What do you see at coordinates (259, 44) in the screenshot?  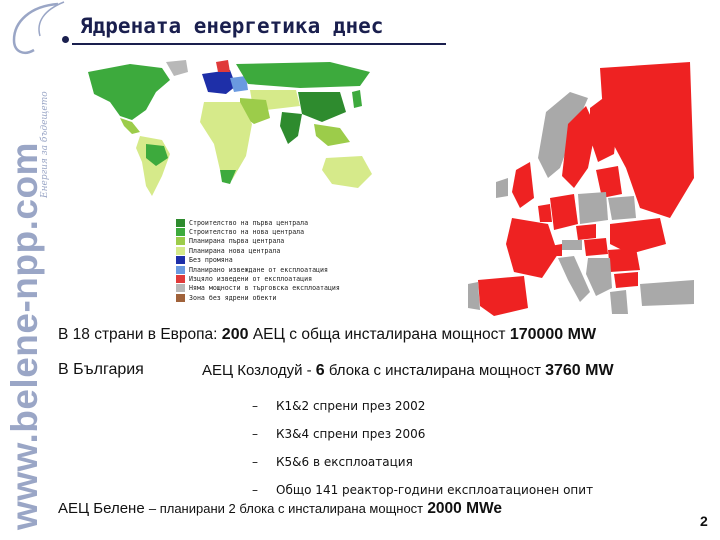 I see `title-underline` at bounding box center [259, 44].